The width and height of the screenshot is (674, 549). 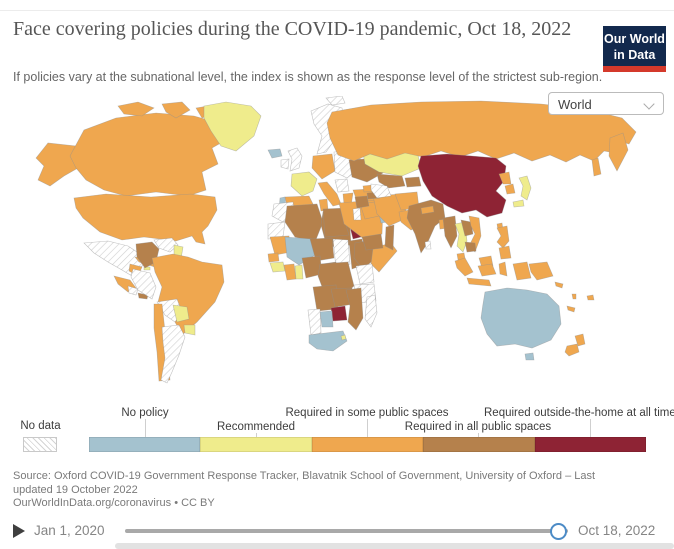 I want to click on country-new-caledonia, so click(x=571, y=309).